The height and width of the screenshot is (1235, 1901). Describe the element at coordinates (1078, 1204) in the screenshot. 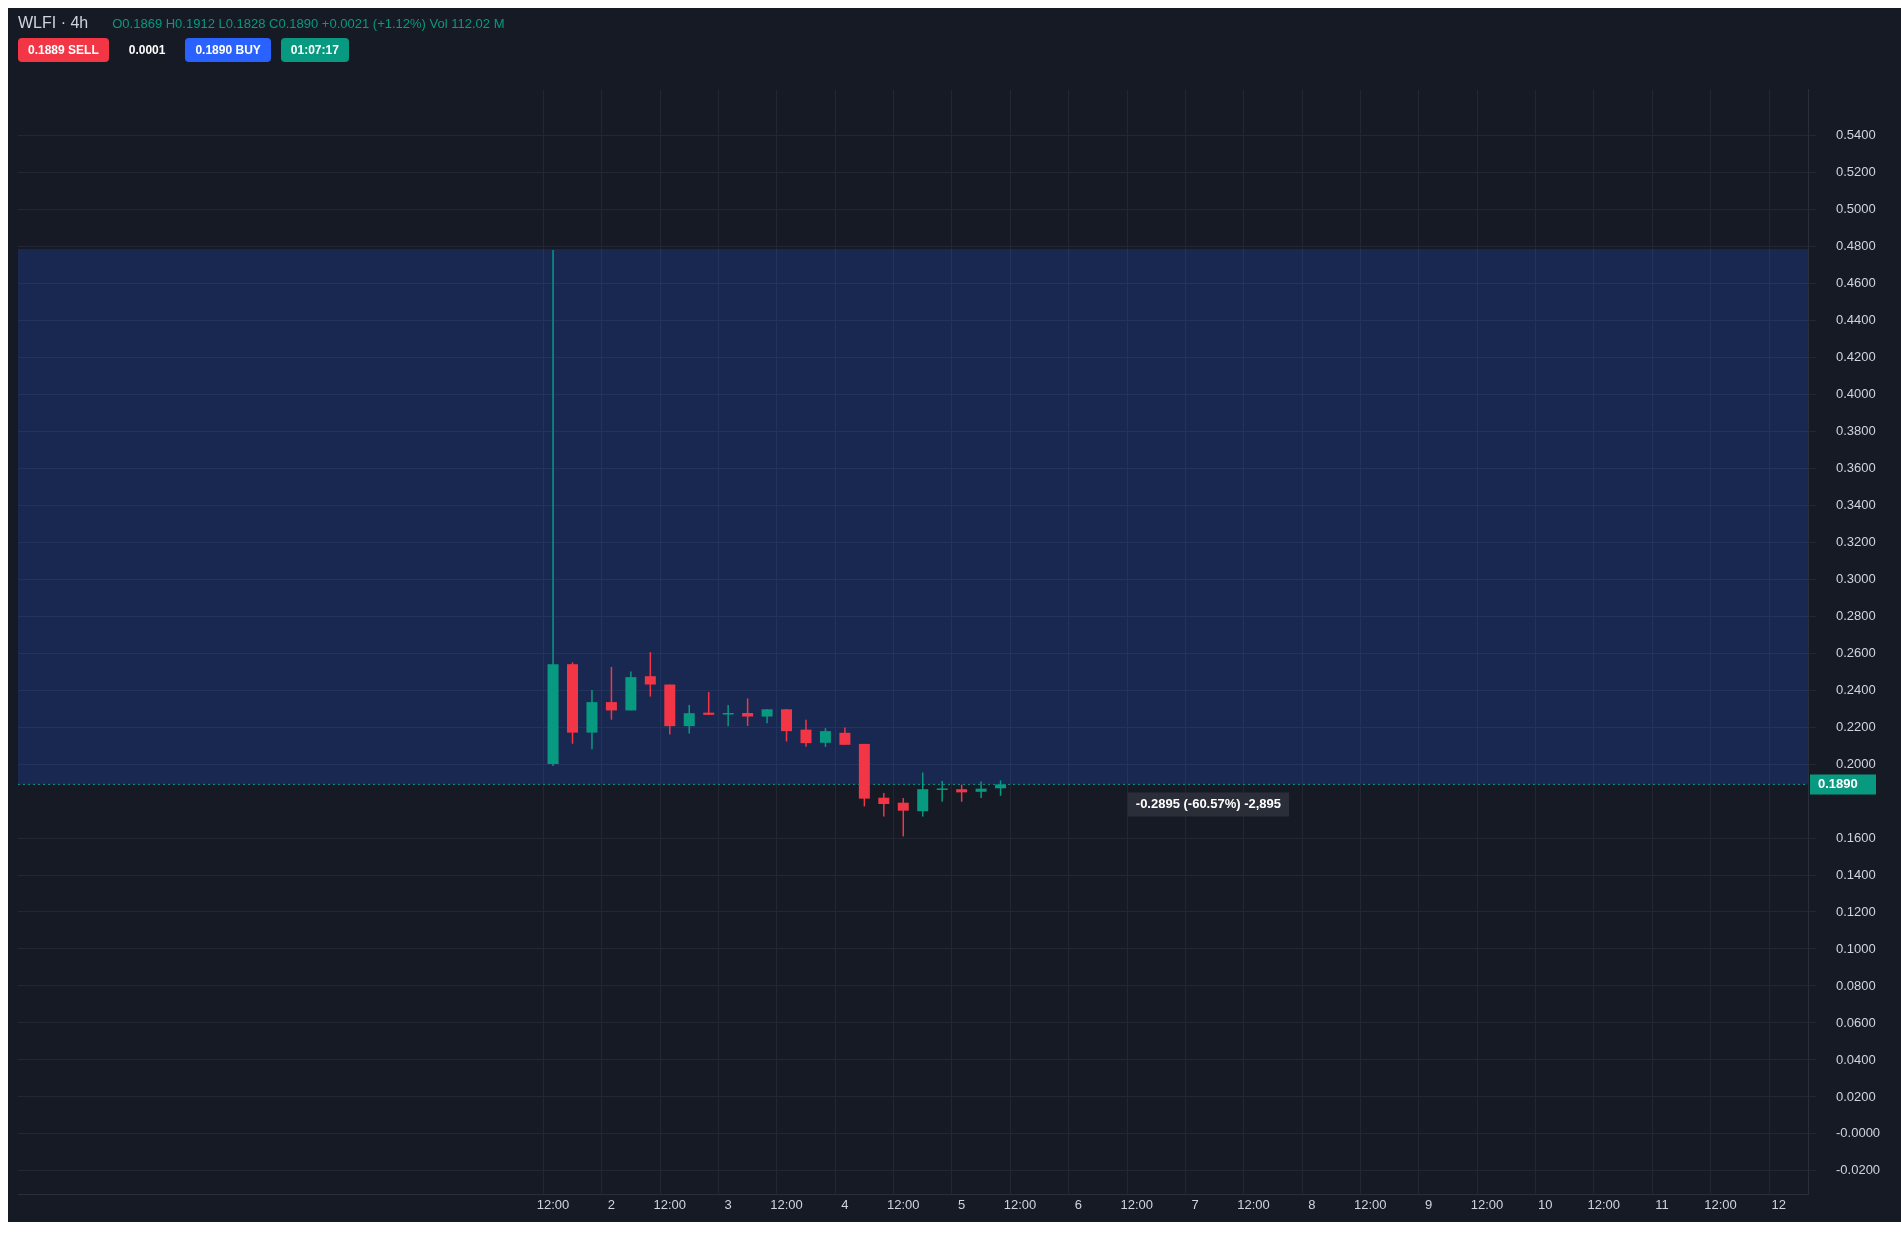

I see `x-tick-label: 6` at that location.